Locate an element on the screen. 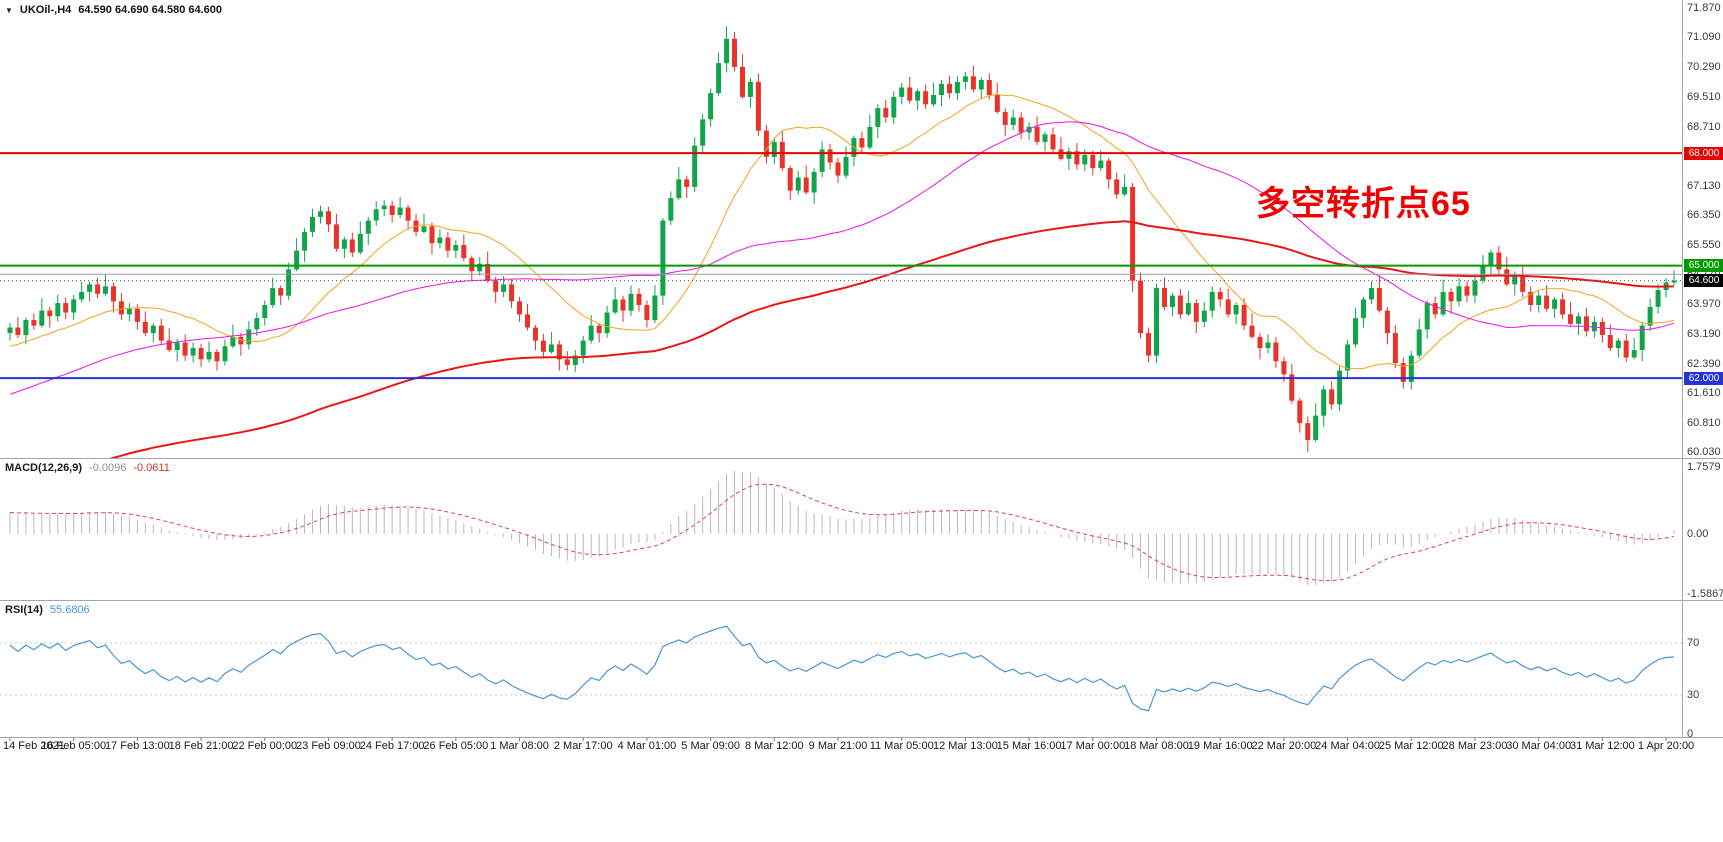 Image resolution: width=1723 pixels, height=842 pixels. time-axis-label: 22 Feb 00:00 is located at coordinates (265, 746).